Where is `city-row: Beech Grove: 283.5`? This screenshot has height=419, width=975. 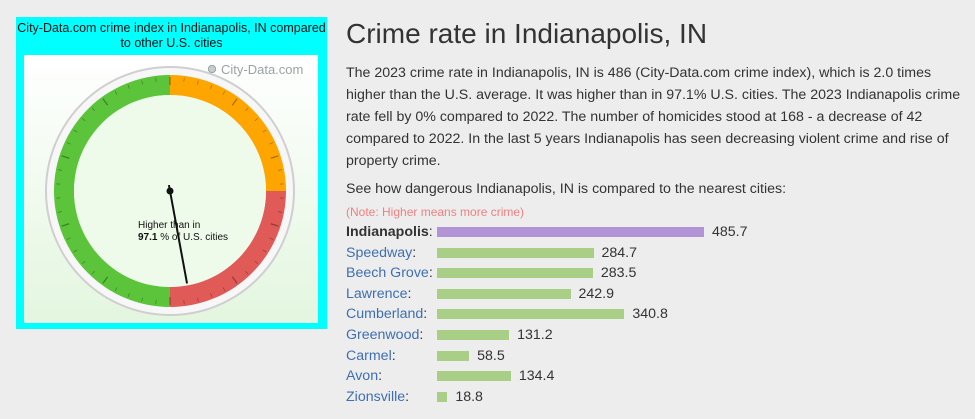 city-row: Beech Grove: 283.5 is located at coordinates (656, 273).